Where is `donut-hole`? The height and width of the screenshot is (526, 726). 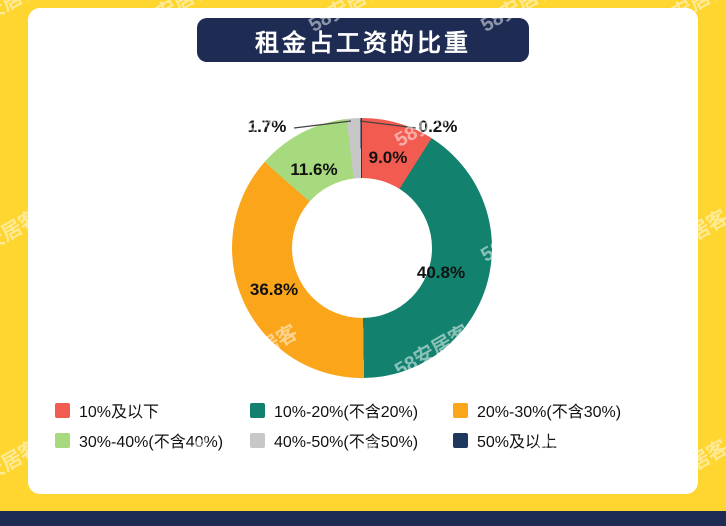 donut-hole is located at coordinates (362, 248).